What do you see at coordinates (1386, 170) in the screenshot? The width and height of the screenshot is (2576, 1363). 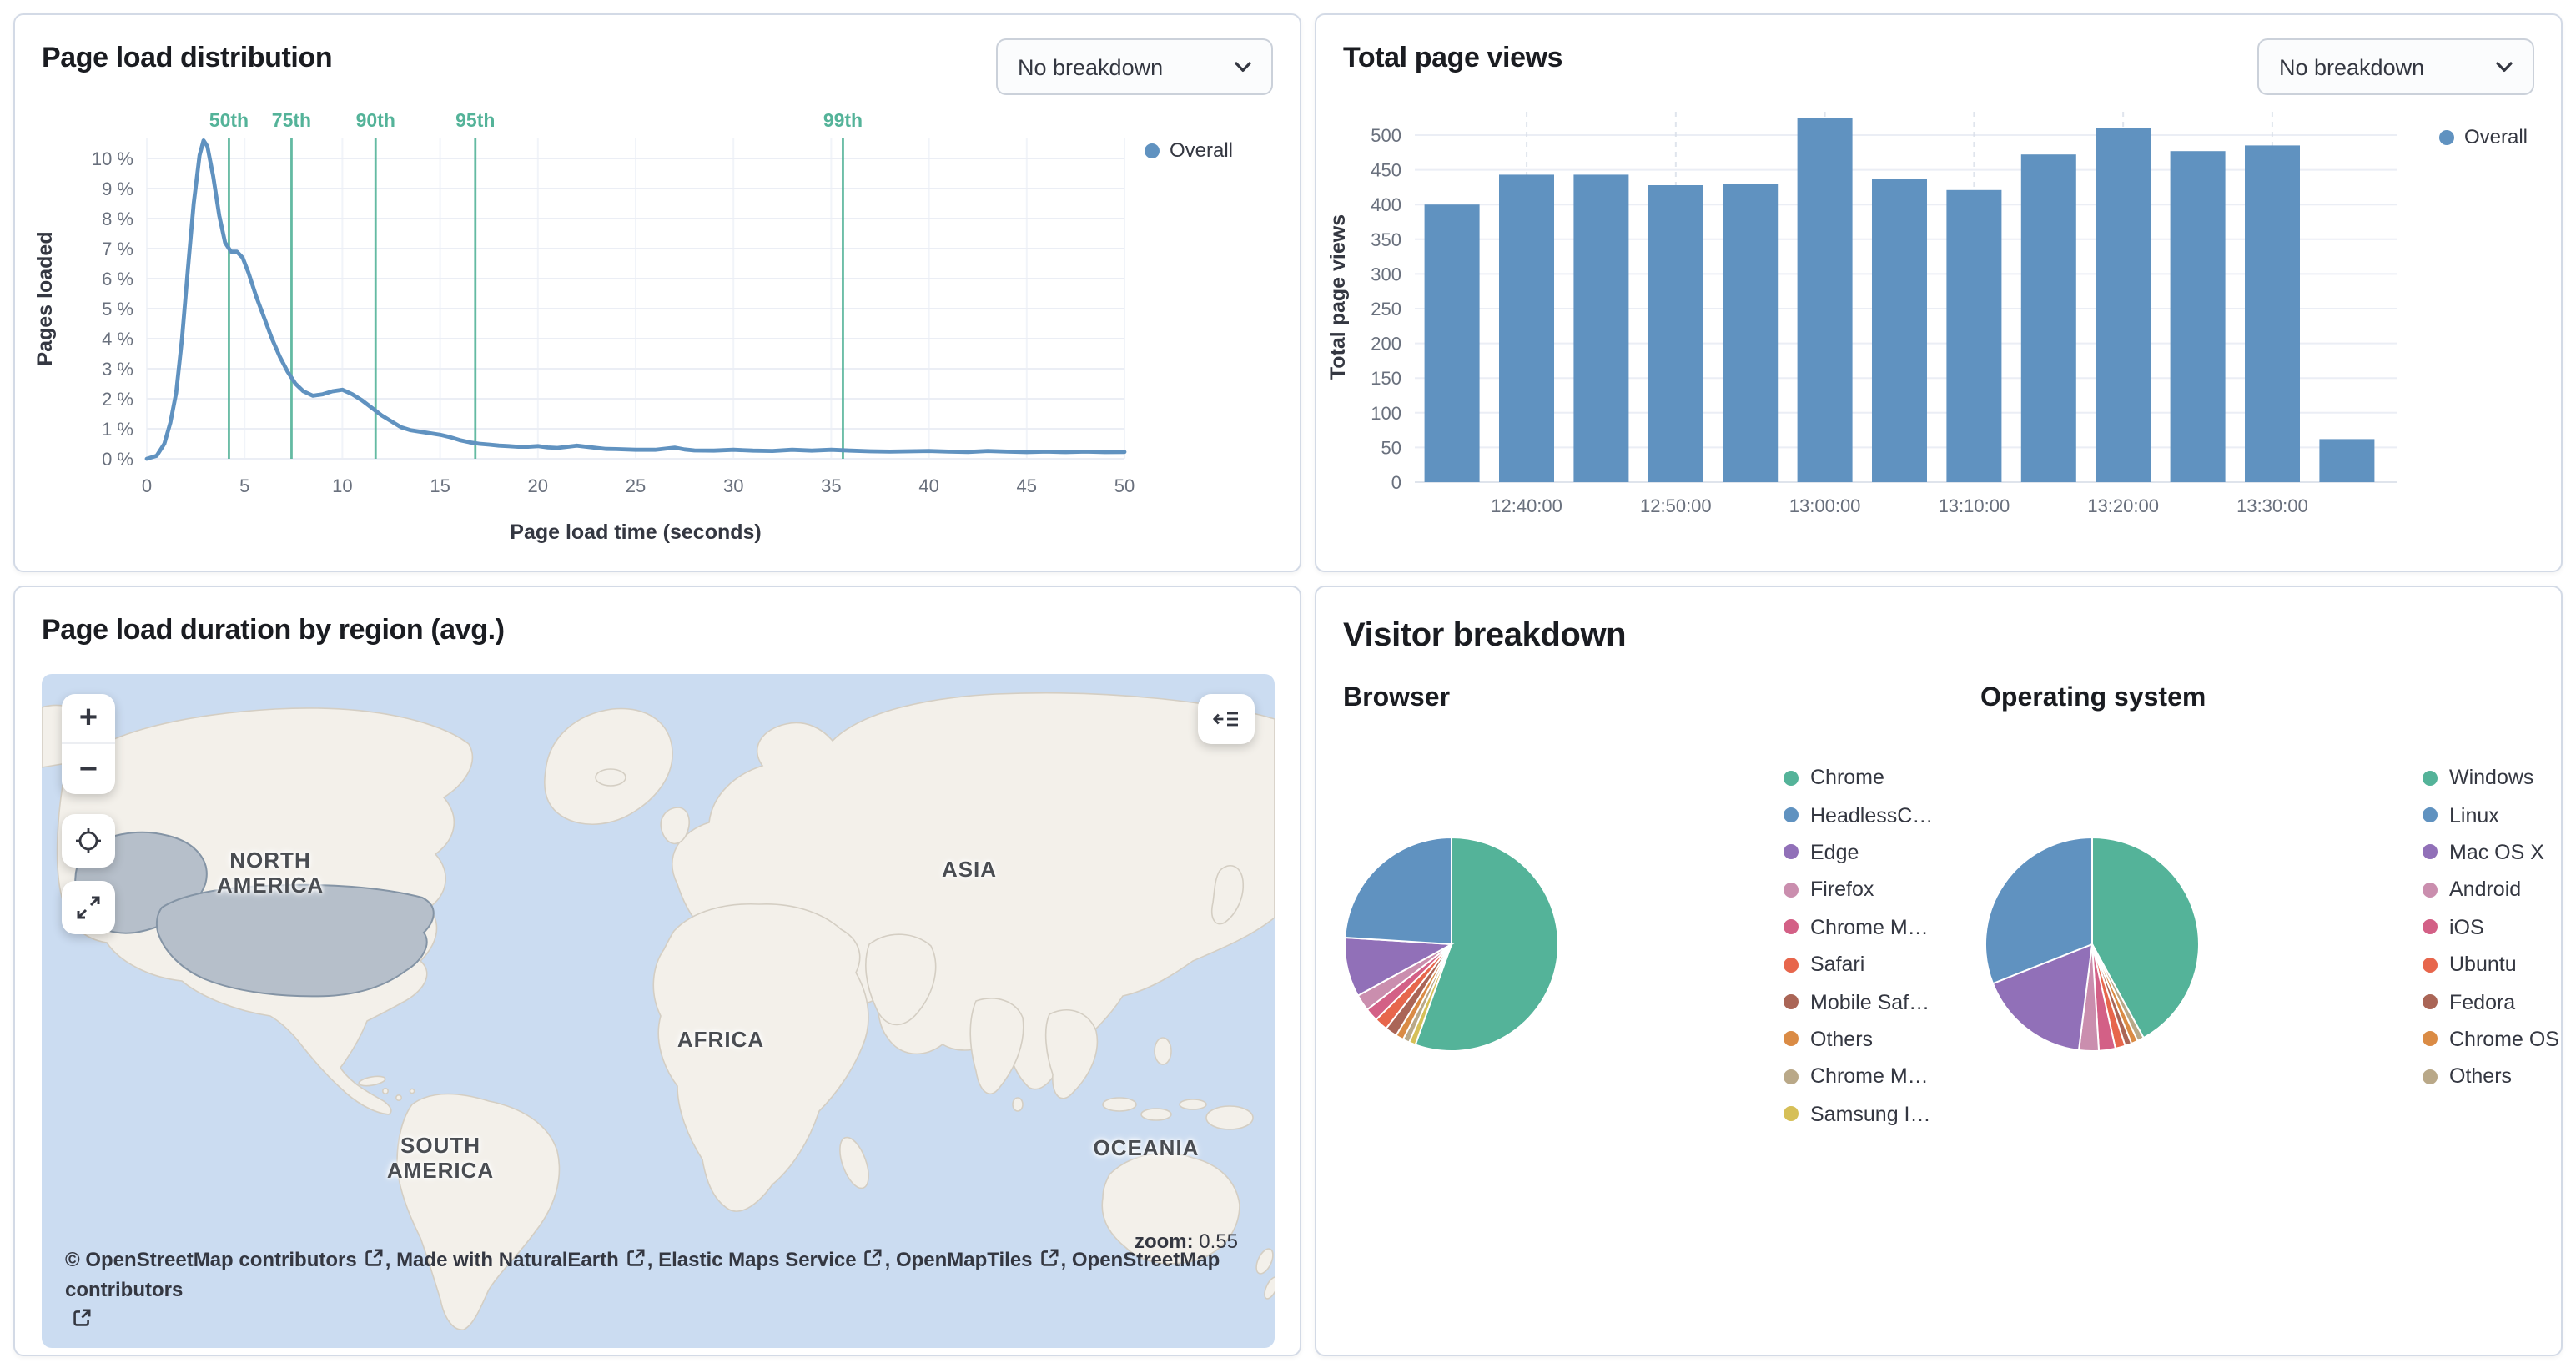 I see `svg-text: 450` at bounding box center [1386, 170].